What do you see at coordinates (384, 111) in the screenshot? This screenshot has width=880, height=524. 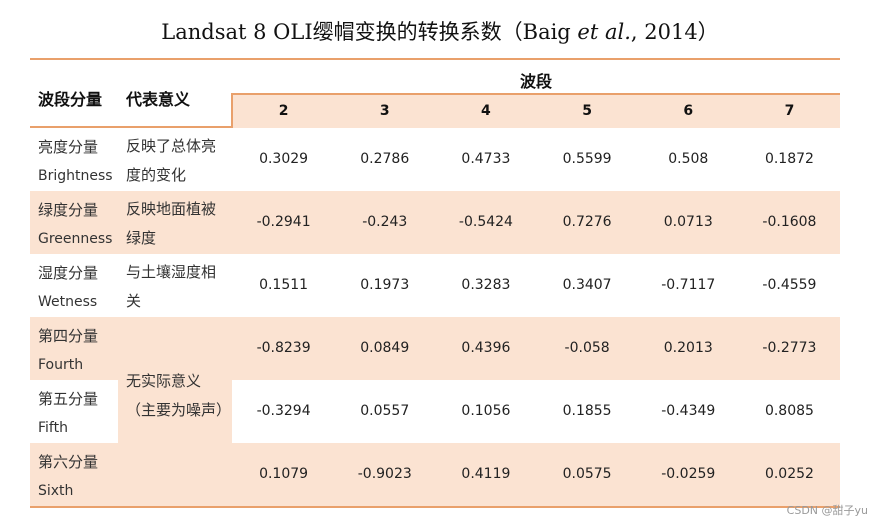 I see `band-number: 3` at bounding box center [384, 111].